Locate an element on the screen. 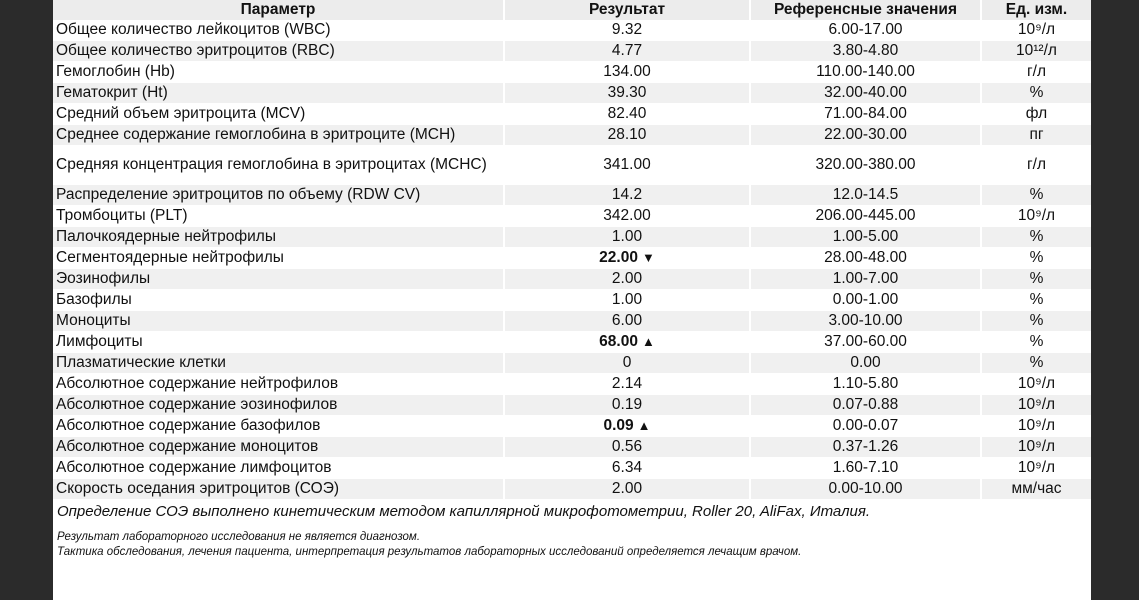  result-value: 1.00 is located at coordinates (627, 236).